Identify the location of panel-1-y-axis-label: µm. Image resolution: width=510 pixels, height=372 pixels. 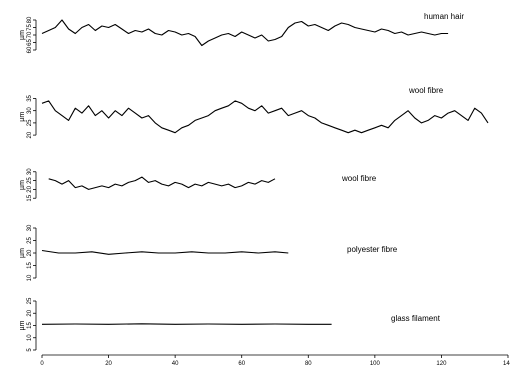
(22, 35).